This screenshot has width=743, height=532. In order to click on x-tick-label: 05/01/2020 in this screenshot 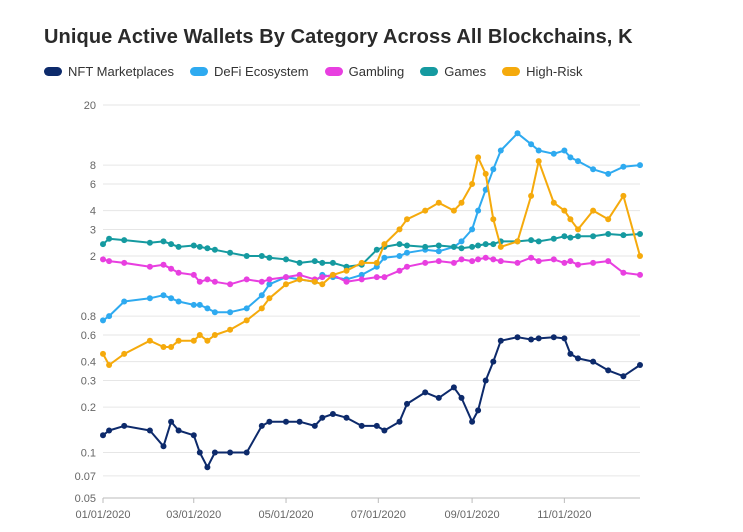, I will do `click(286, 515)`.